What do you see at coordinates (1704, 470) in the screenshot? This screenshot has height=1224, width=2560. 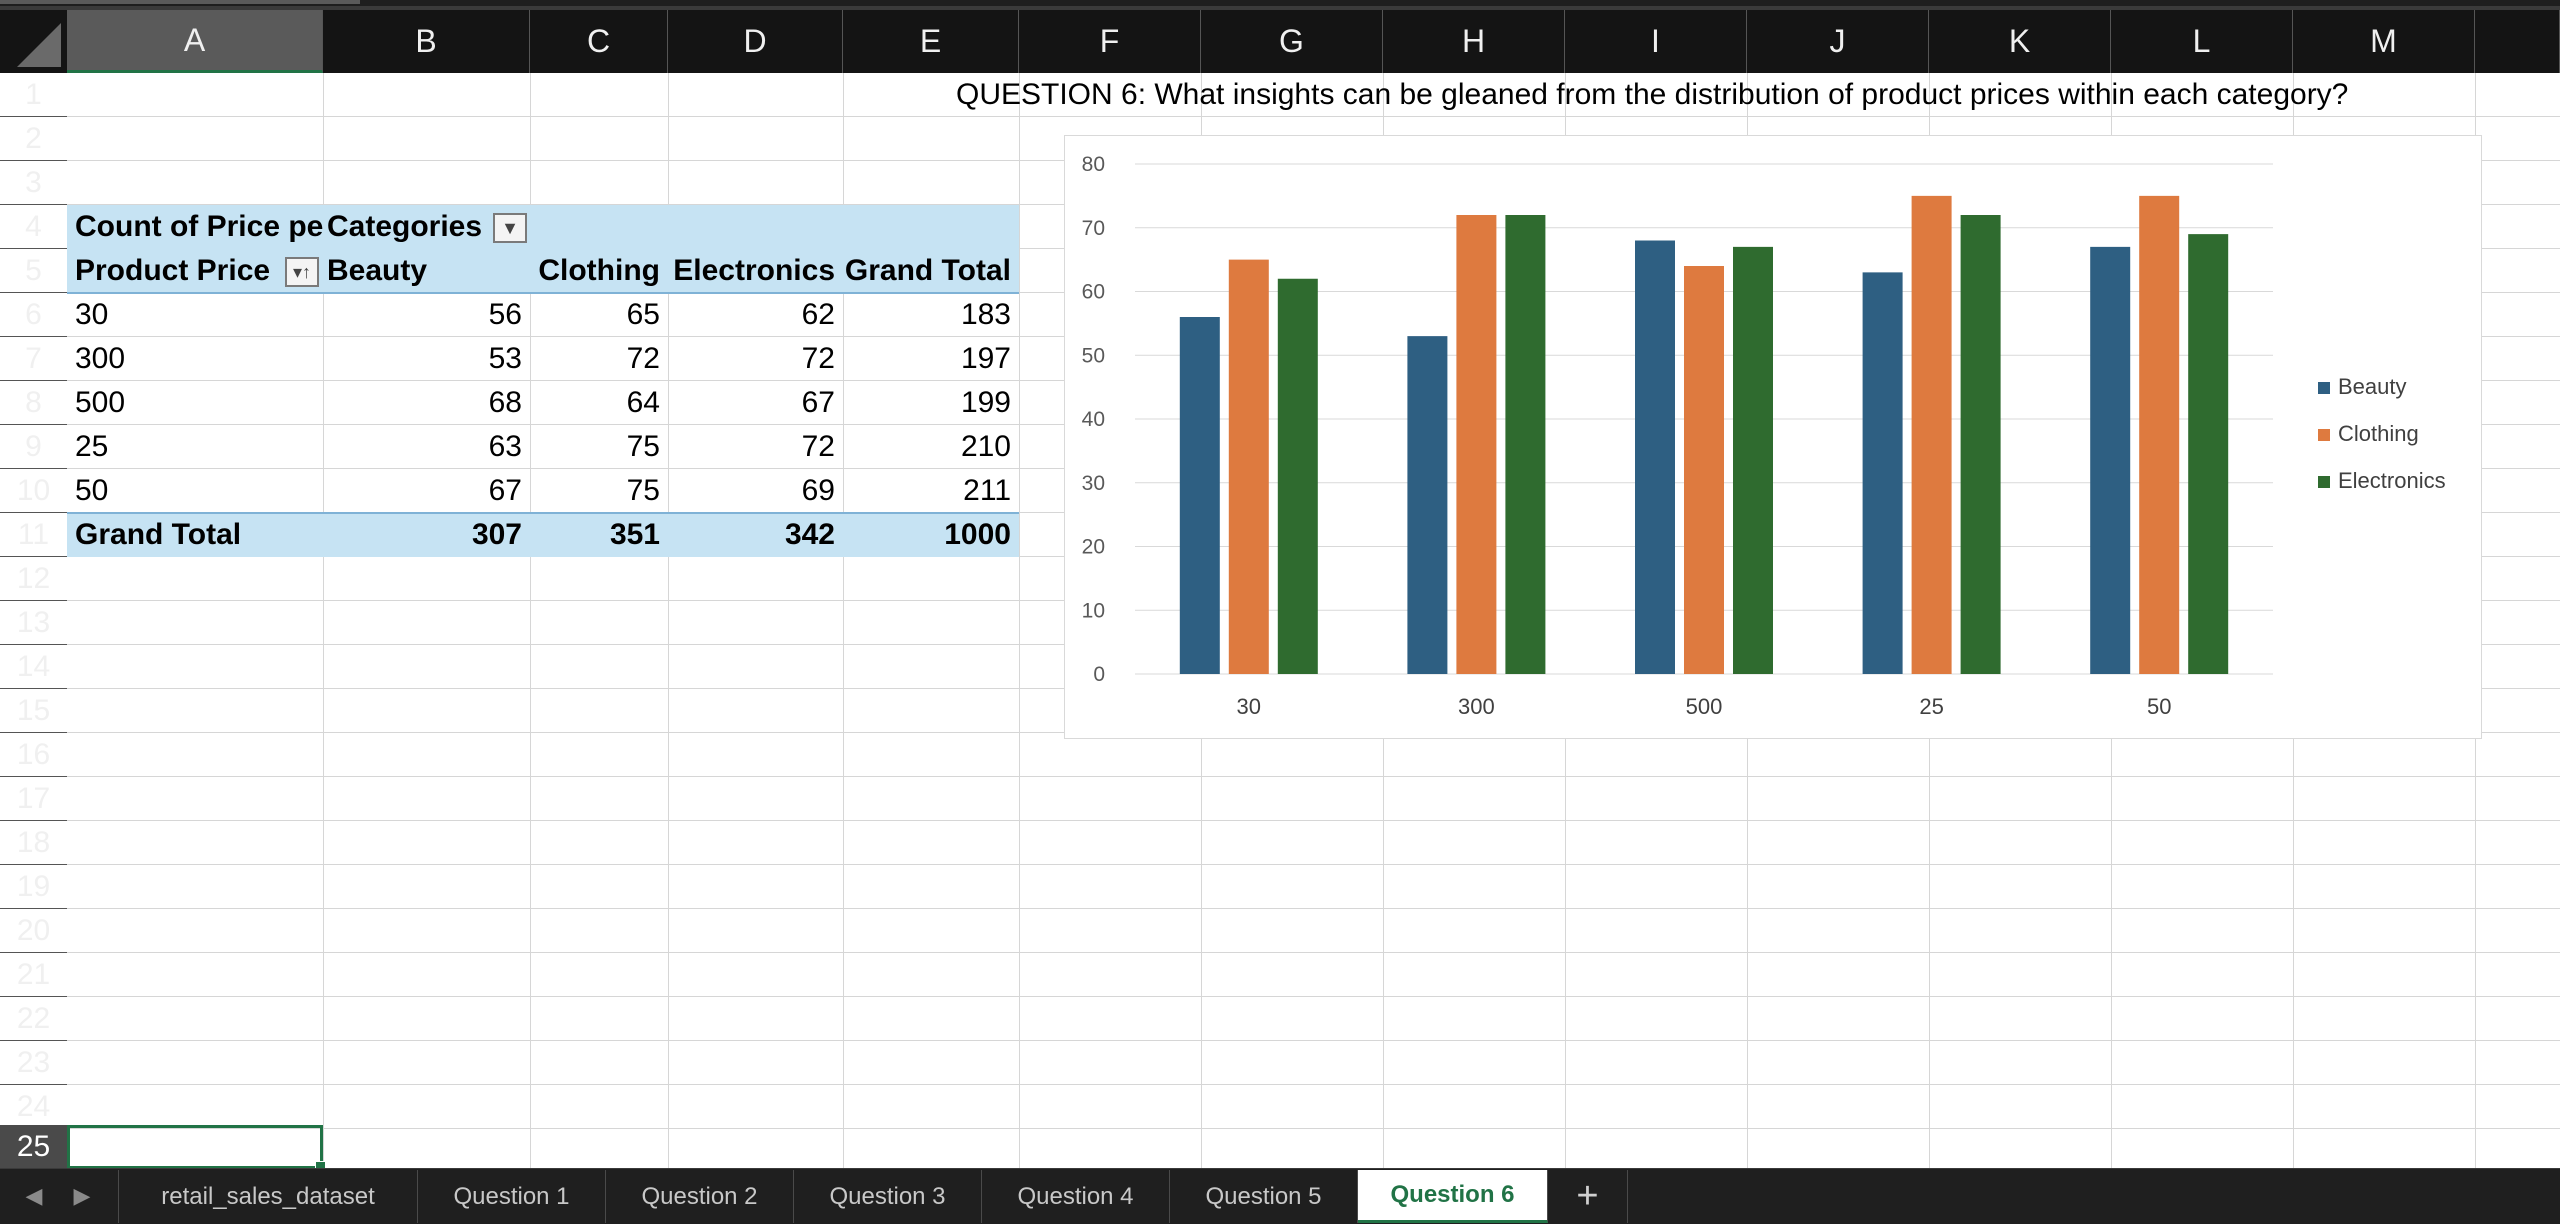 I see `bar-clothing` at bounding box center [1704, 470].